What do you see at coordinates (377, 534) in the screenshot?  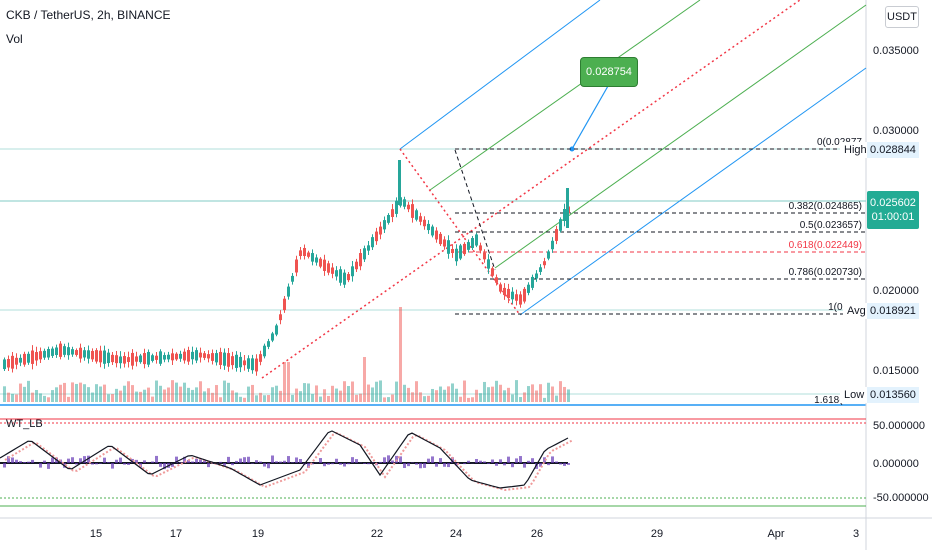 I see `time-tick-label: 22` at bounding box center [377, 534].